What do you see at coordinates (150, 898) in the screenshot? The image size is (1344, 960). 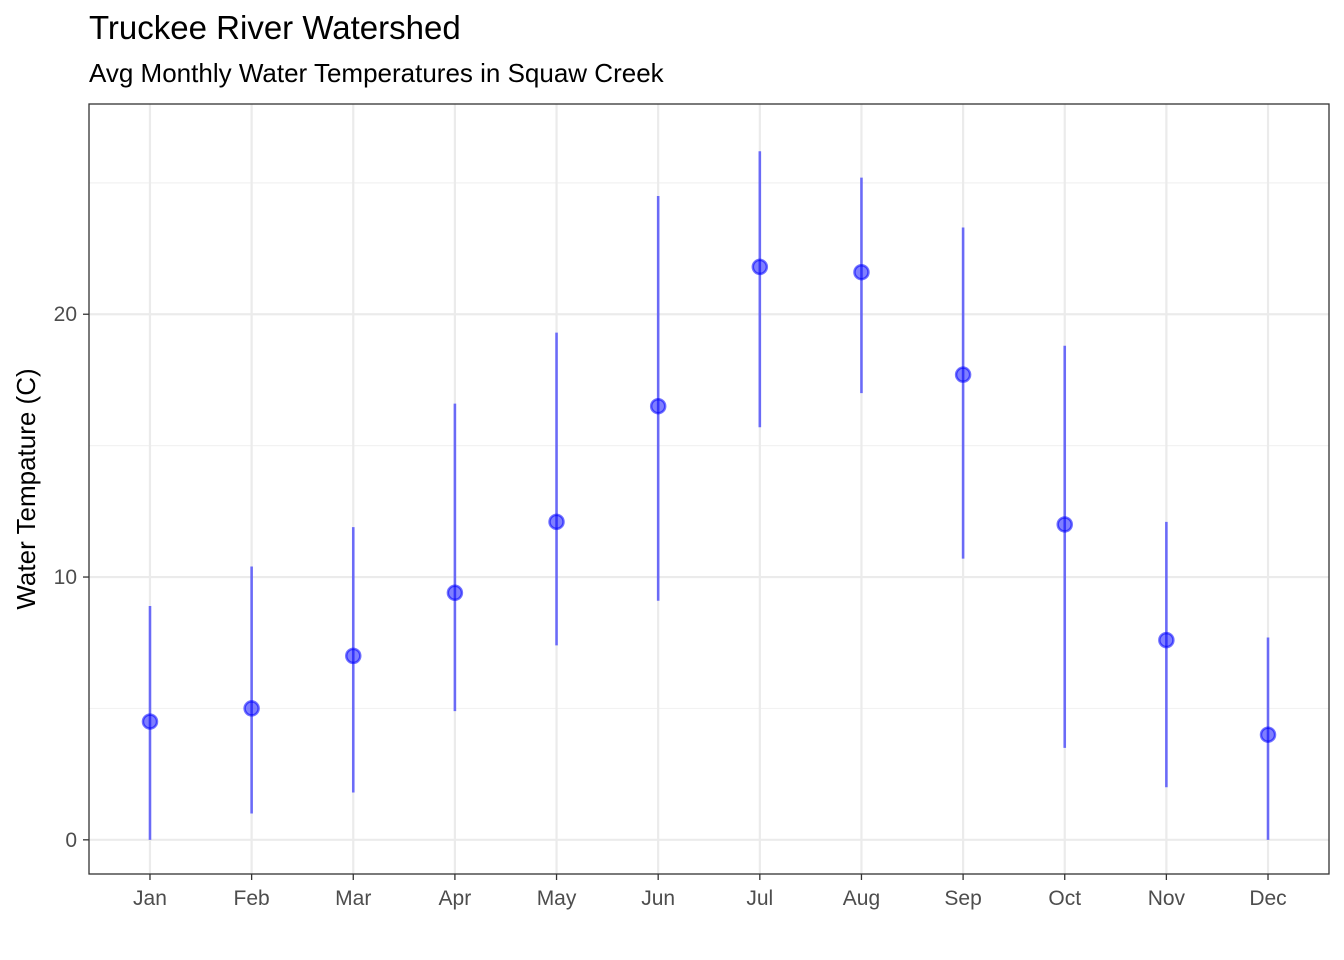 I see `x-tick-label: Jan` at bounding box center [150, 898].